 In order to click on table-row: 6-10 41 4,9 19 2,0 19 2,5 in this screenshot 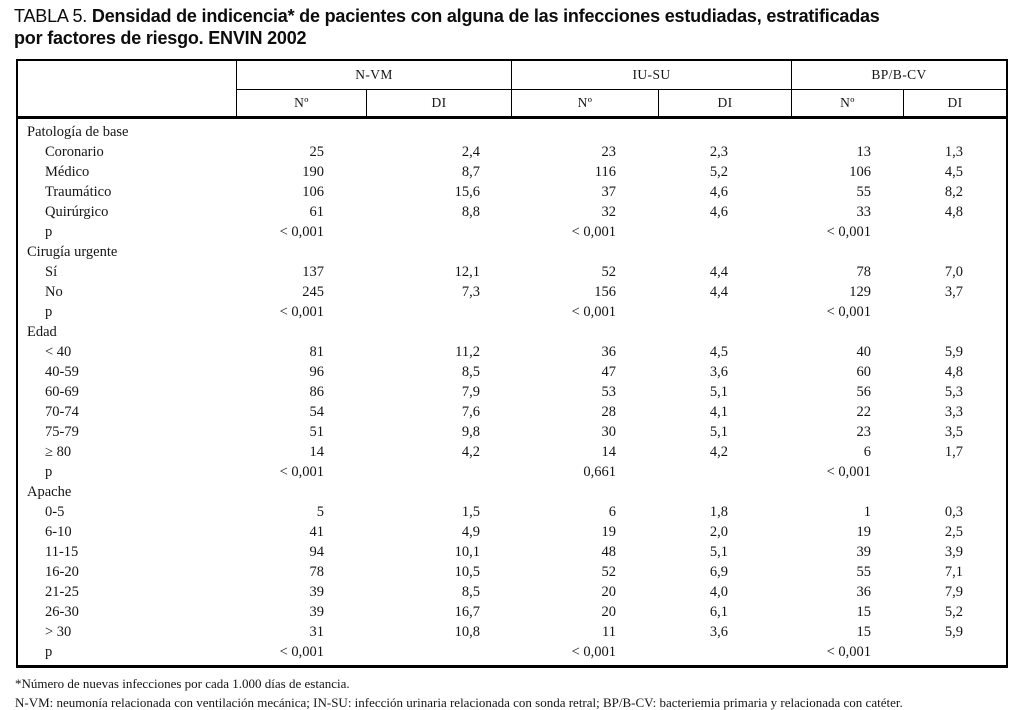, I will do `click(512, 532)`.